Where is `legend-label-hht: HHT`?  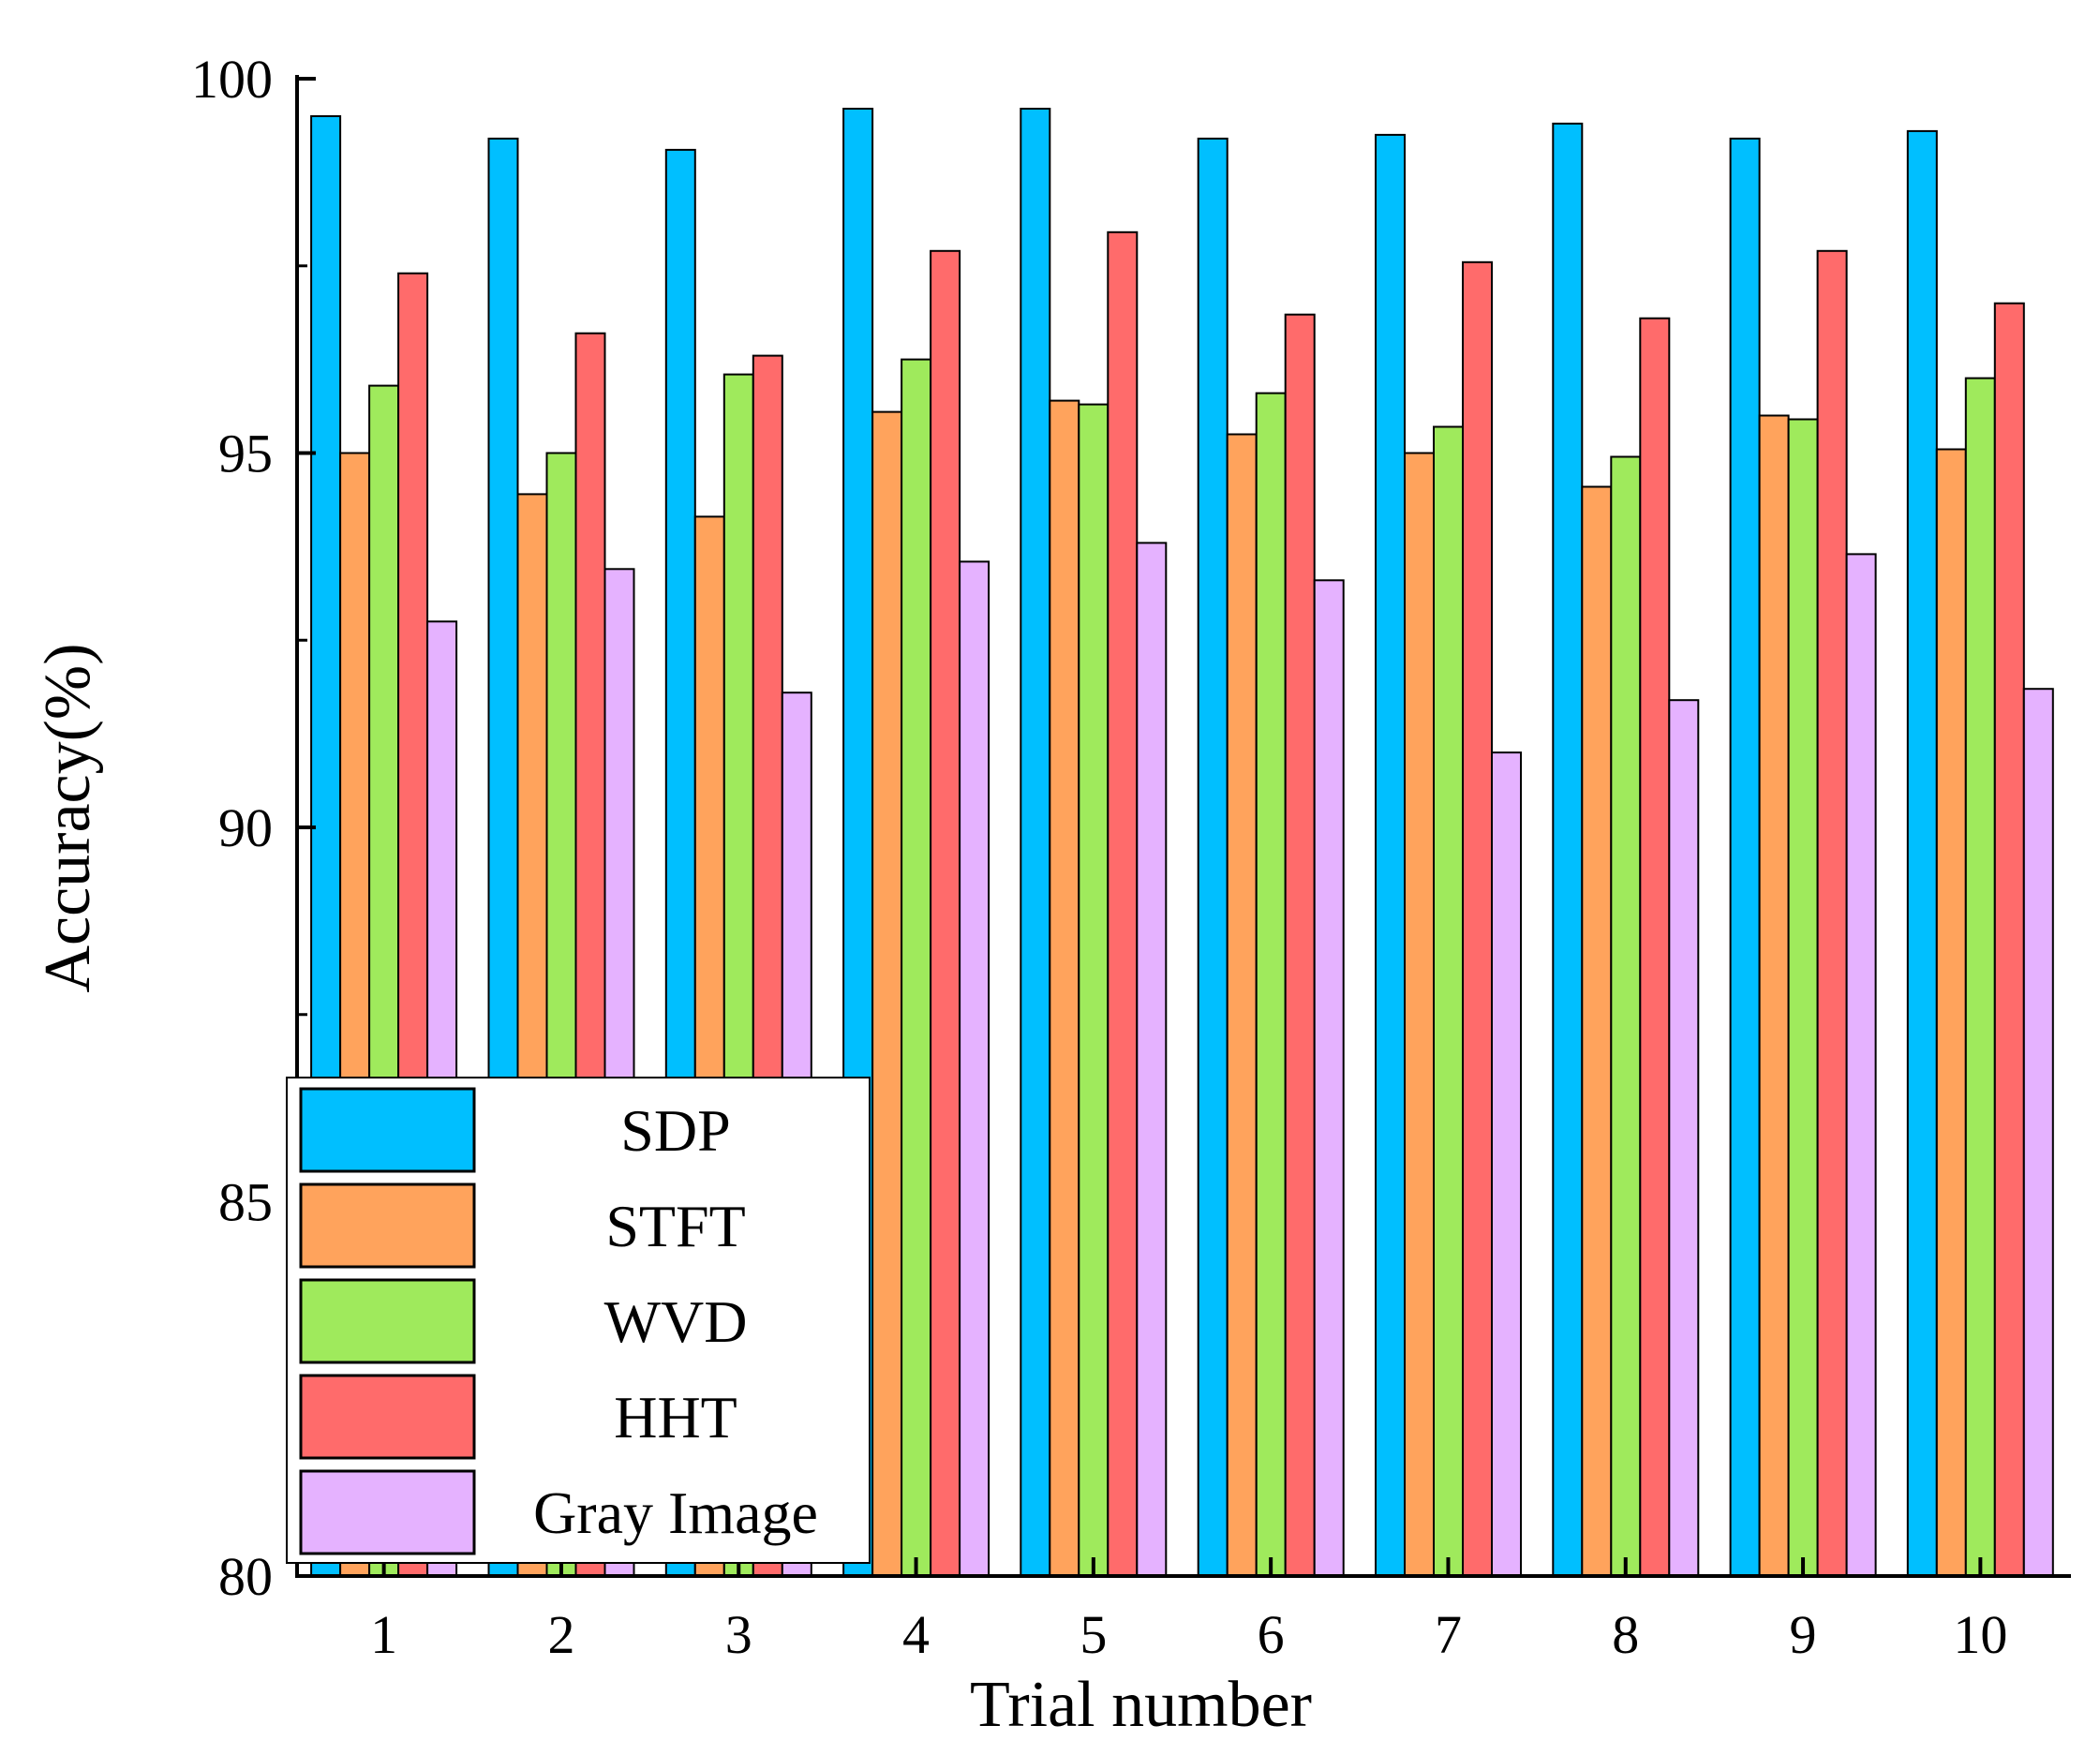 legend-label-hht: HHT is located at coordinates (675, 1417).